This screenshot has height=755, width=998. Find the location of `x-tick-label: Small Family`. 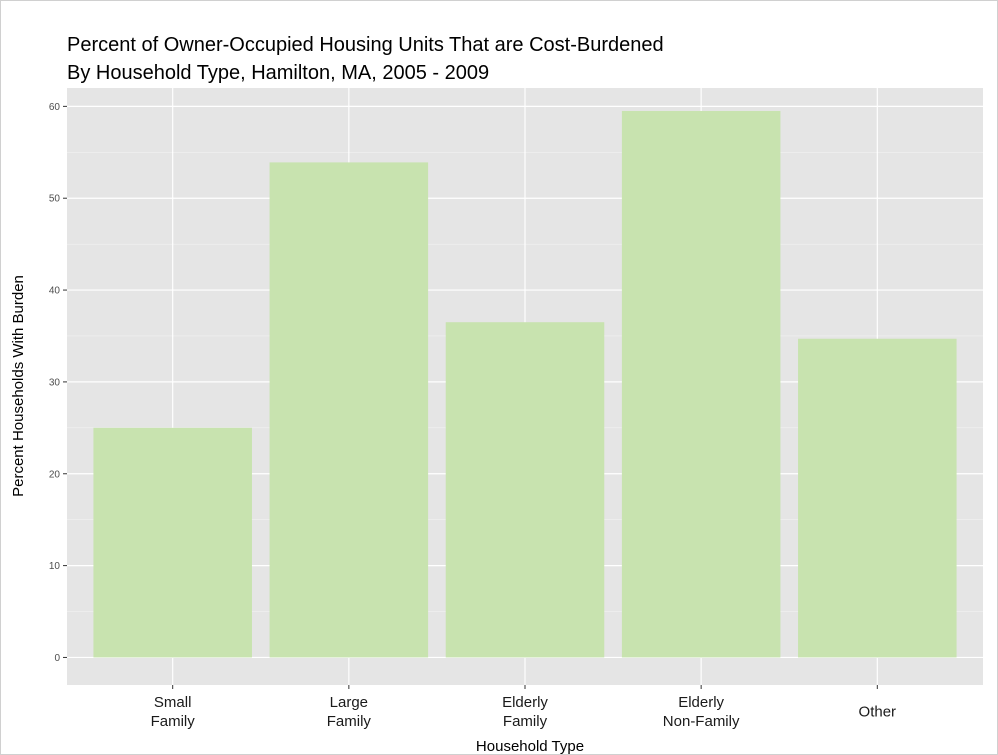

x-tick-label: Small Family is located at coordinates (172, 712).